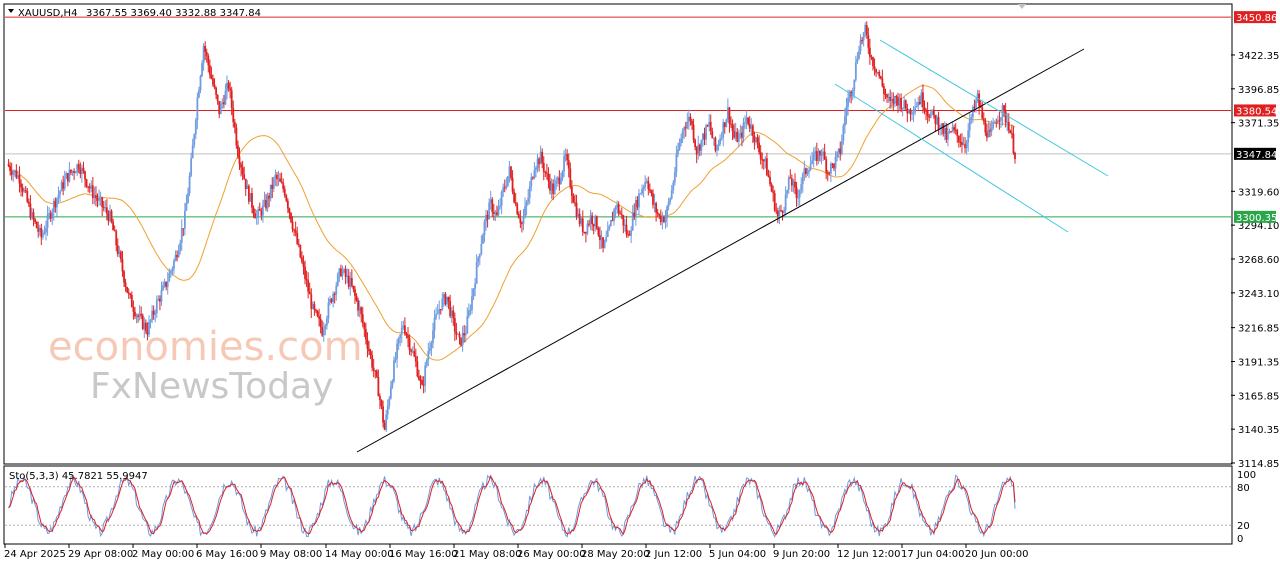 The height and width of the screenshot is (567, 1280). Describe the element at coordinates (1258, 430) in the screenshot. I see `y-tick-label: 3140.35` at that location.